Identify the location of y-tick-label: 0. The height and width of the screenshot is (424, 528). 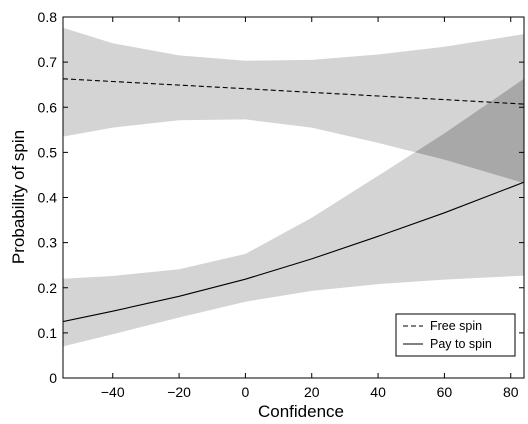
(53, 378).